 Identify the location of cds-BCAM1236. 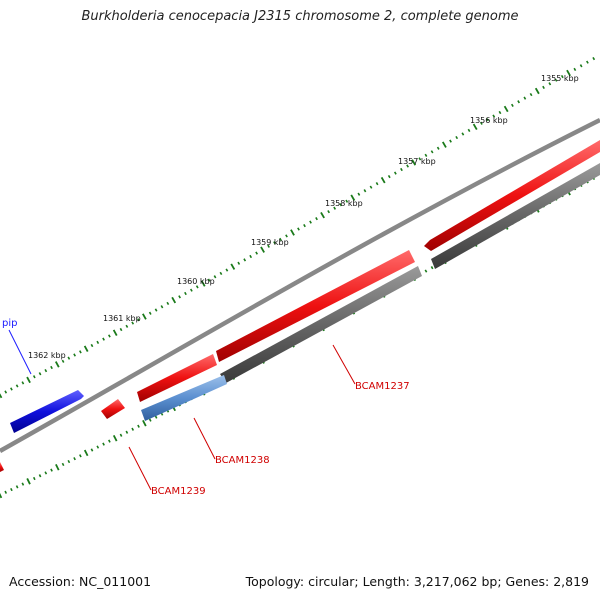
(515, 216).